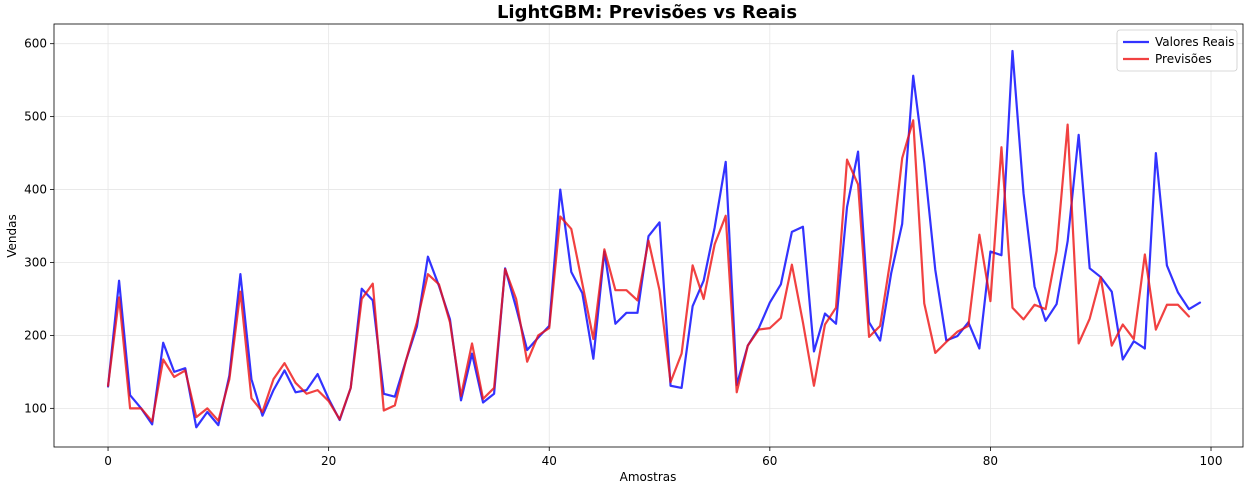 Image resolution: width=1247 pixels, height=490 pixels. Describe the element at coordinates (769, 461) in the screenshot. I see `x-tick-label: 60` at that location.